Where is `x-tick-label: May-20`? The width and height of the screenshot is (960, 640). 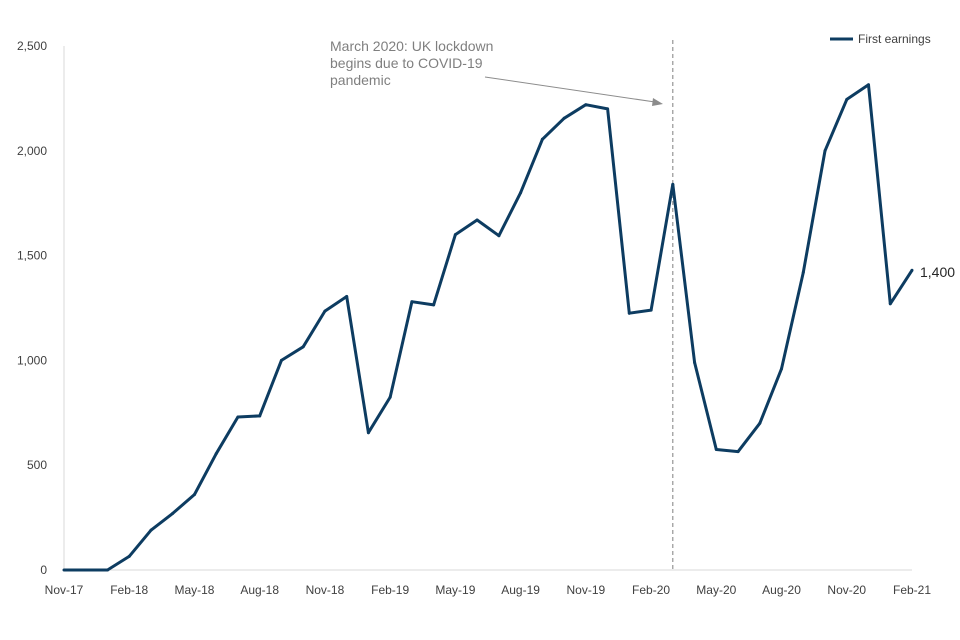 x-tick-label: May-20 is located at coordinates (716, 590).